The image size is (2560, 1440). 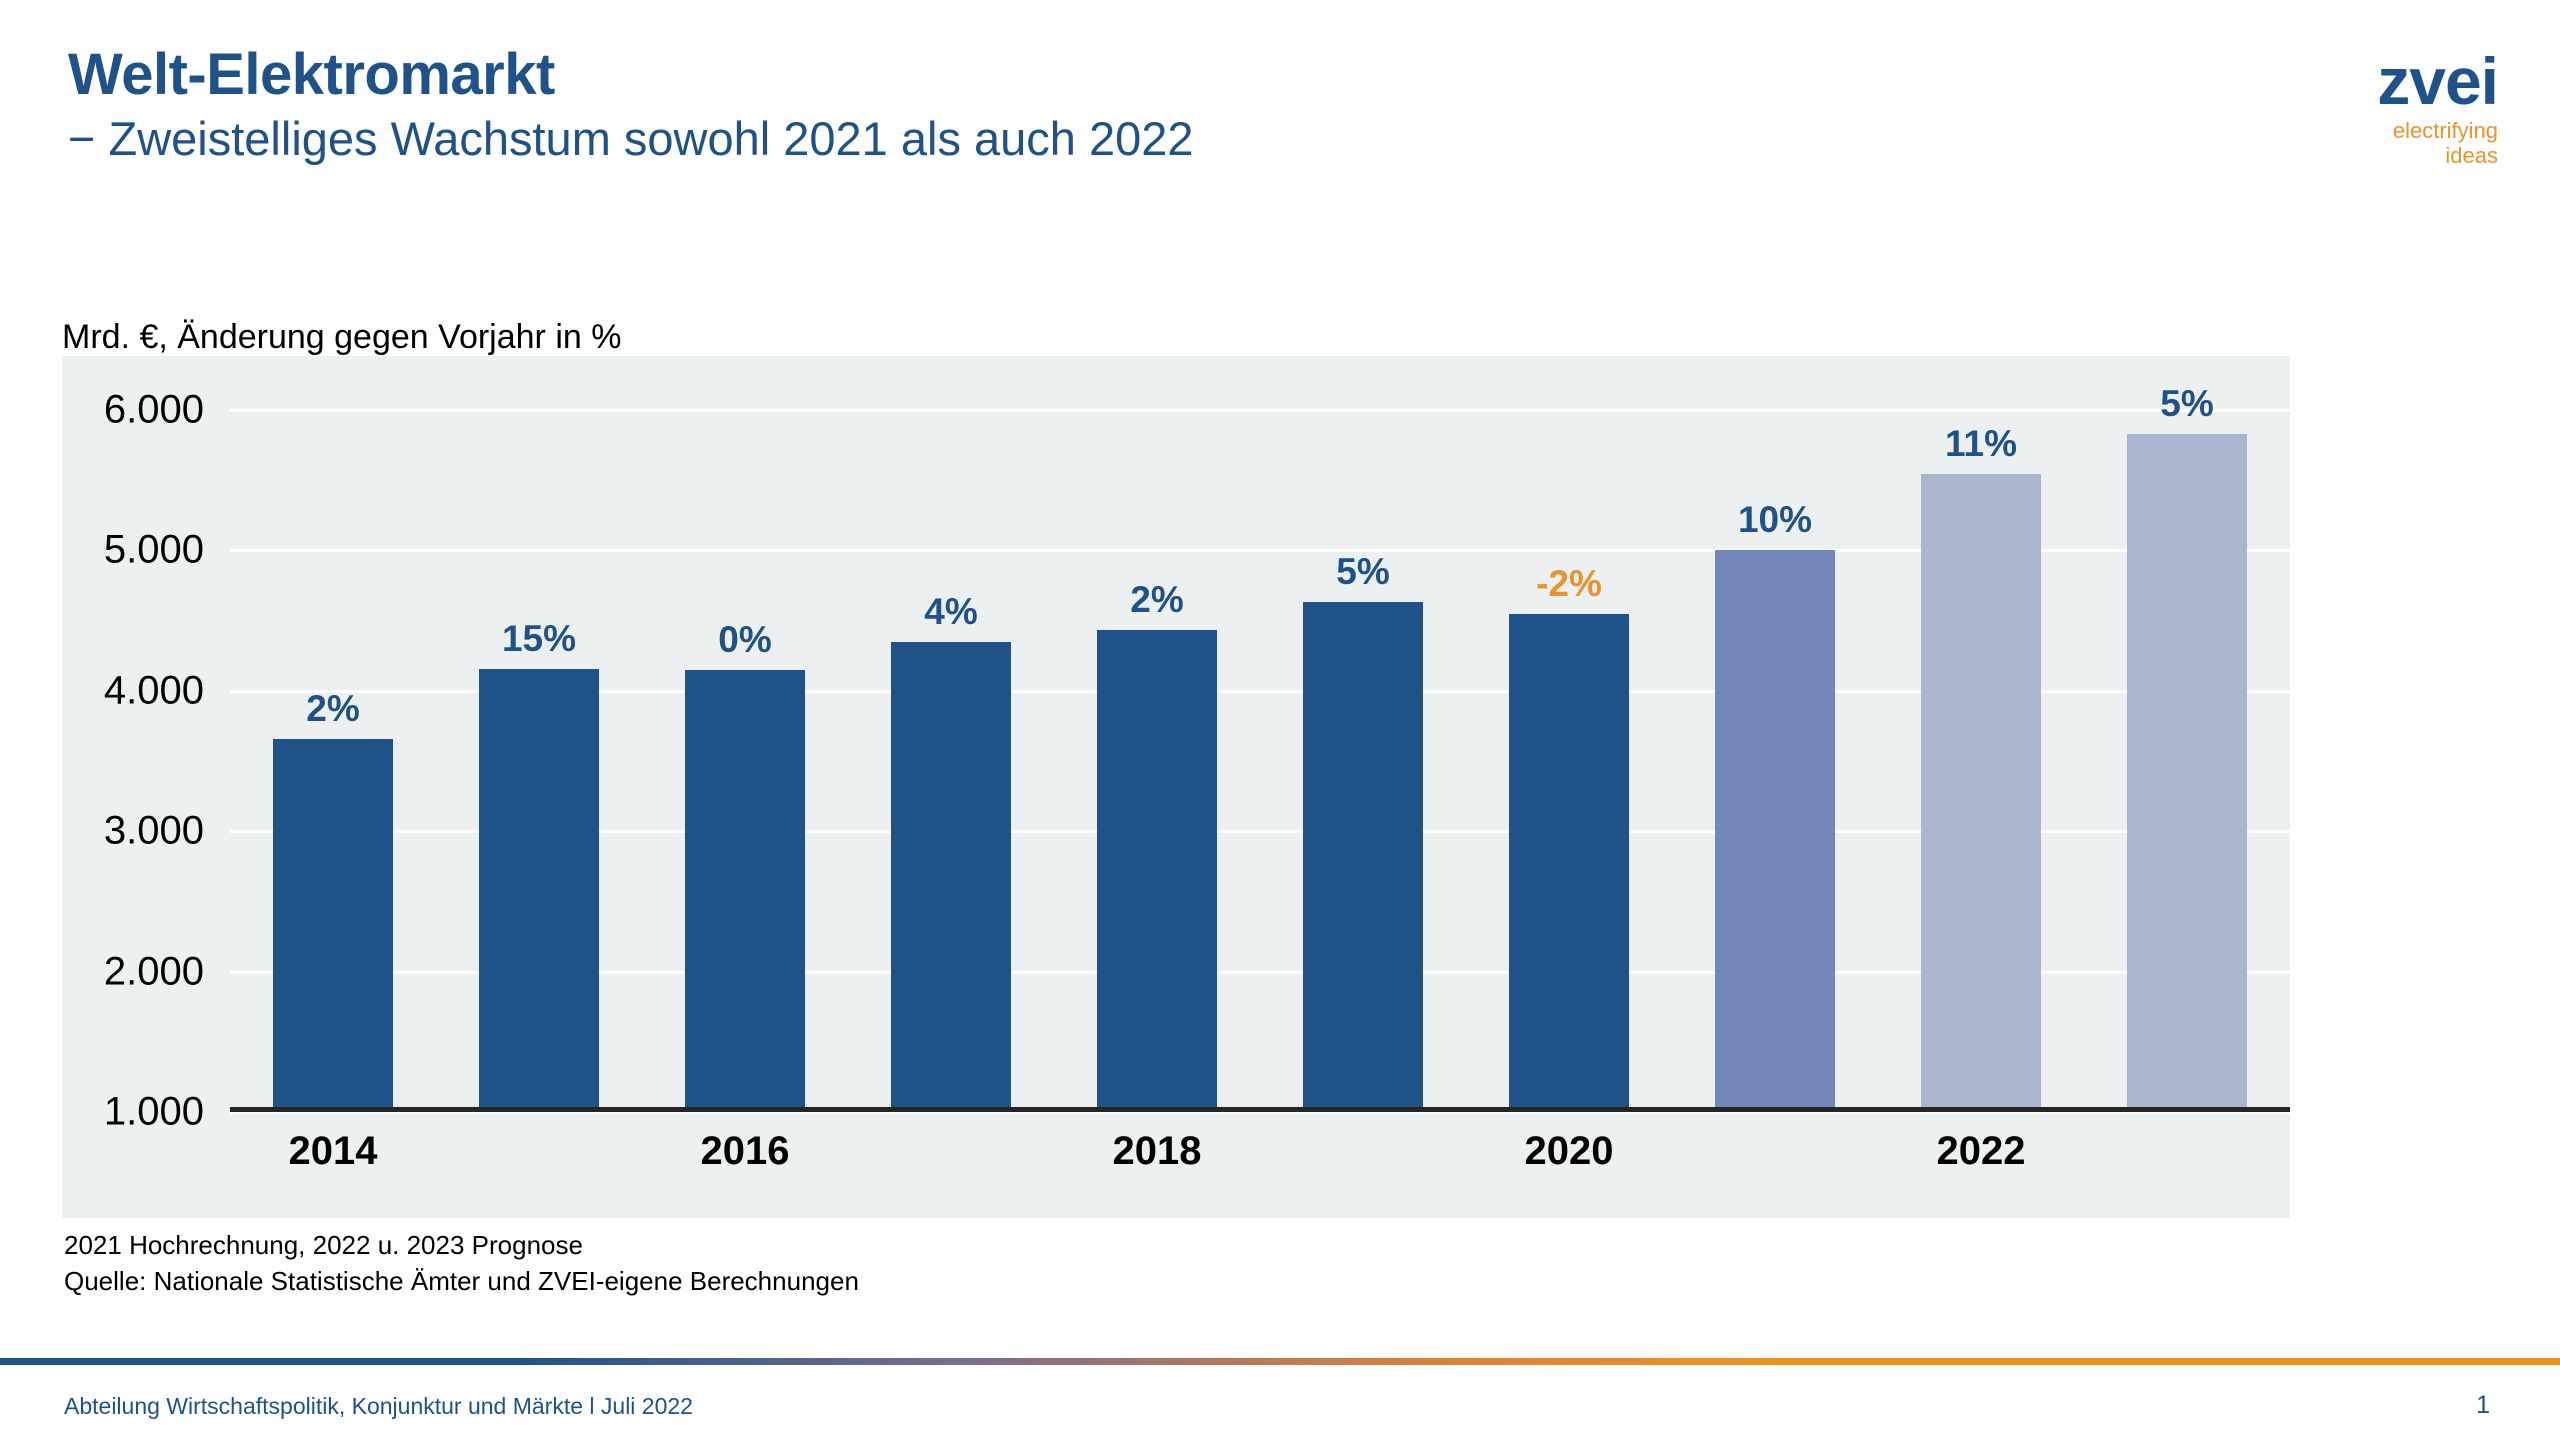 I want to click on note-line-1: 2021 Hochrechnung, 2022 u. 2023 Prognose, so click(x=323, y=1245).